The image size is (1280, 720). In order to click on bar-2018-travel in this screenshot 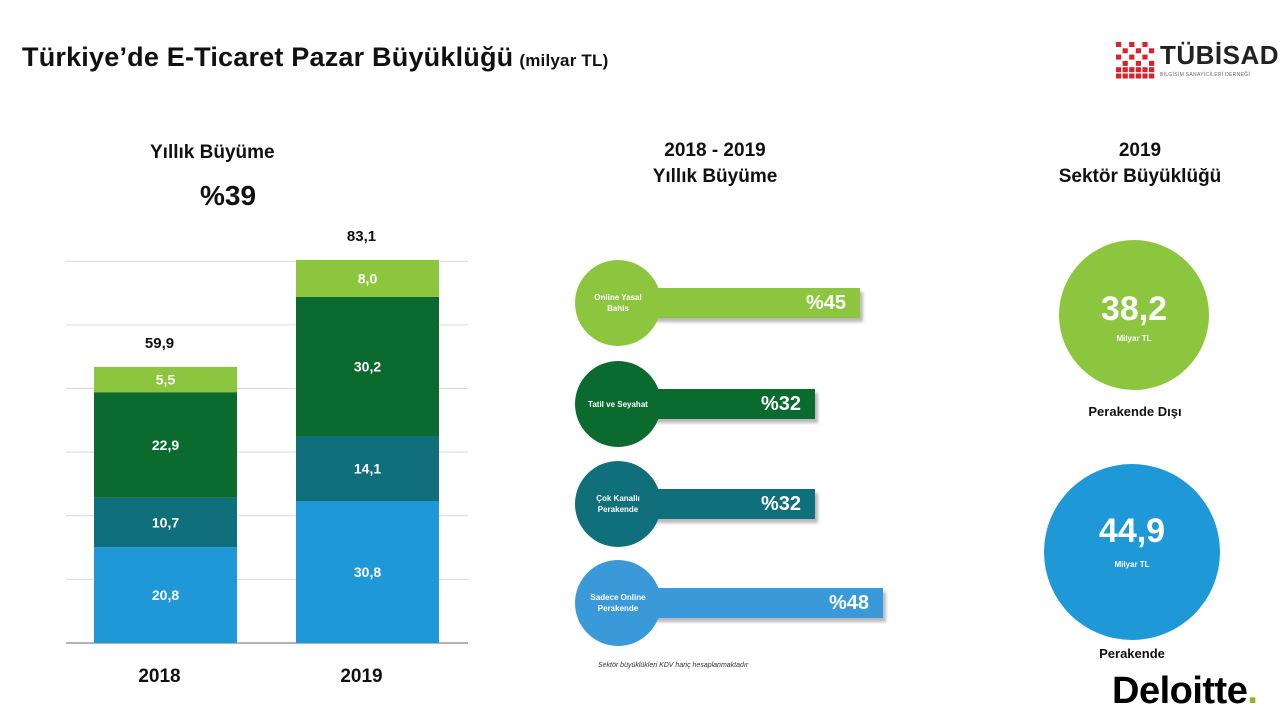, I will do `click(165, 445)`.